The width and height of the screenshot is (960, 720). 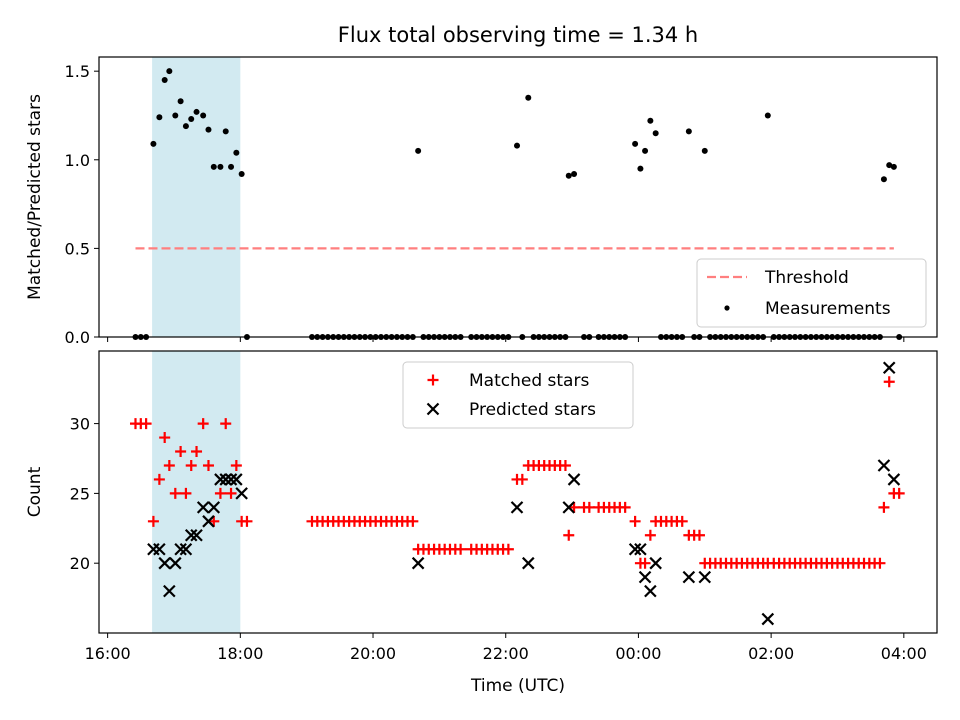 I want to click on y-tick-label: 0.0, so click(x=77, y=337).